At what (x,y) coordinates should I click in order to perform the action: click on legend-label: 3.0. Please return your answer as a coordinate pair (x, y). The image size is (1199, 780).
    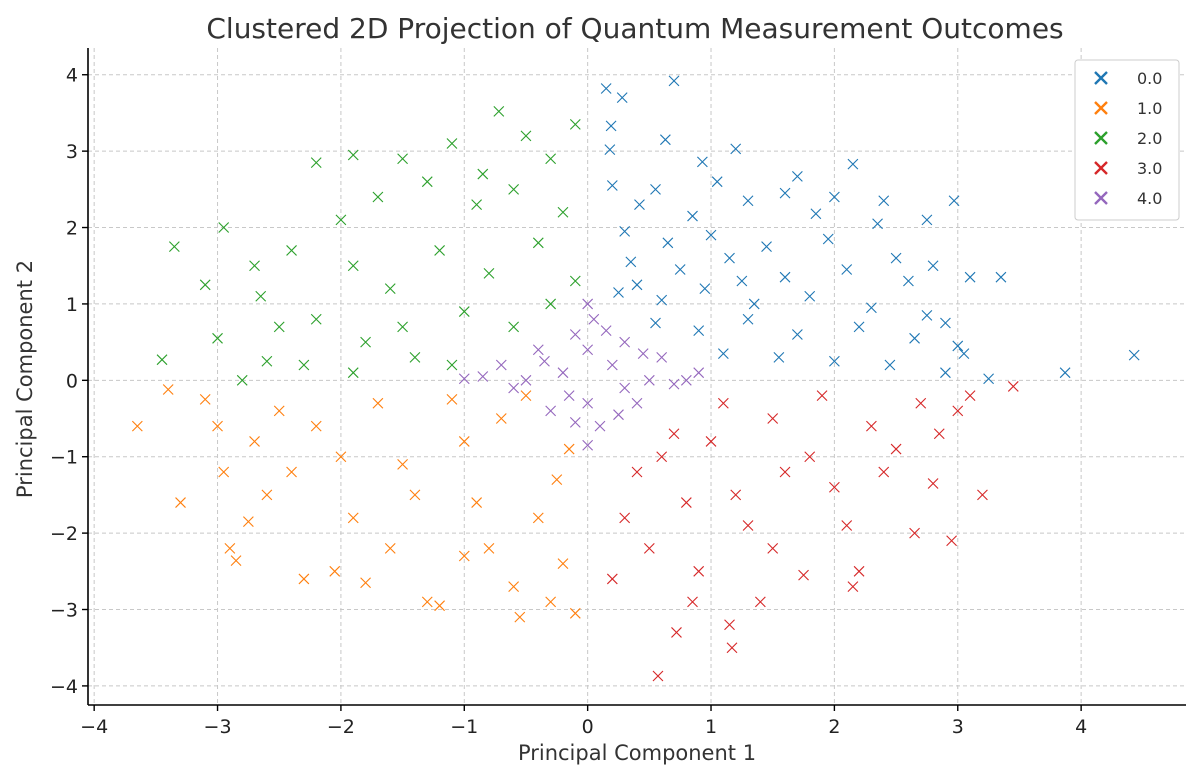
    Looking at the image, I should click on (1149, 168).